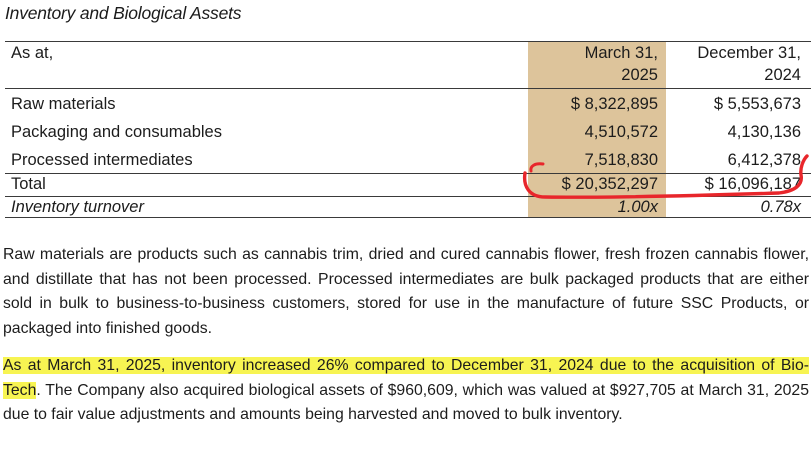  Describe the element at coordinates (408, 217) in the screenshot. I see `table-bottom-rule` at that location.